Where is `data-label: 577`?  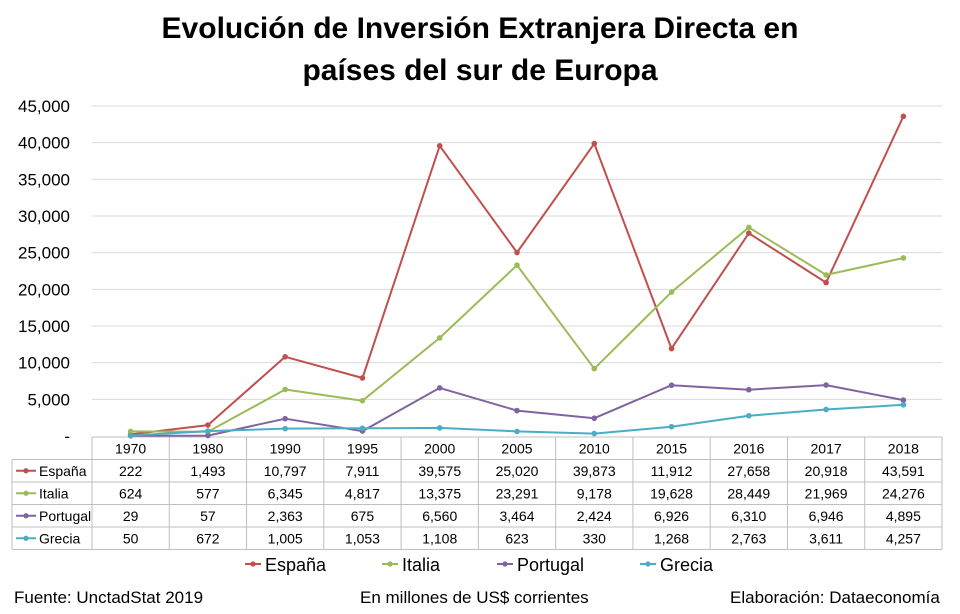 data-label: 577 is located at coordinates (208, 493).